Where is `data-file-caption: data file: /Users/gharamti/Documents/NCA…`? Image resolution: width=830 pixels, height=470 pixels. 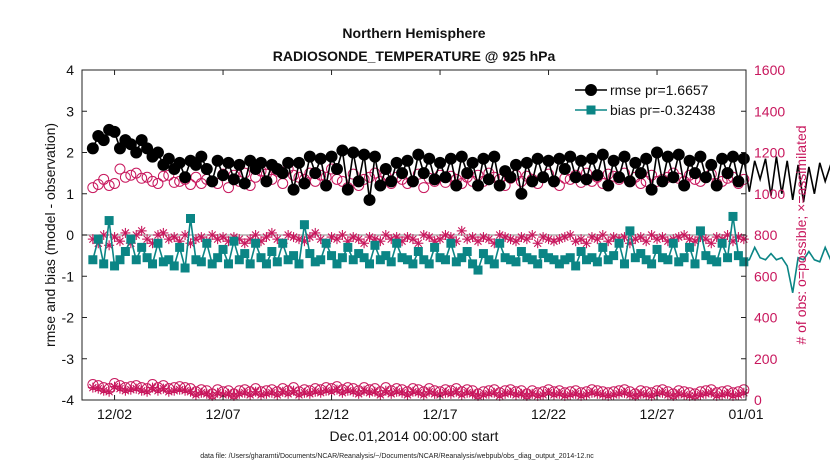 data-file-caption: data file: /Users/gharamti/Documents/NCA… is located at coordinates (397, 456).